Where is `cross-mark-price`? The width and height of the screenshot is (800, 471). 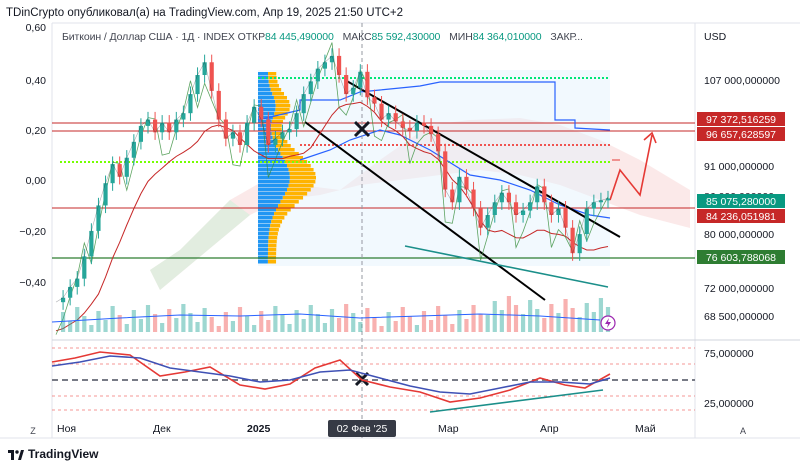 cross-mark-price is located at coordinates (362, 129).